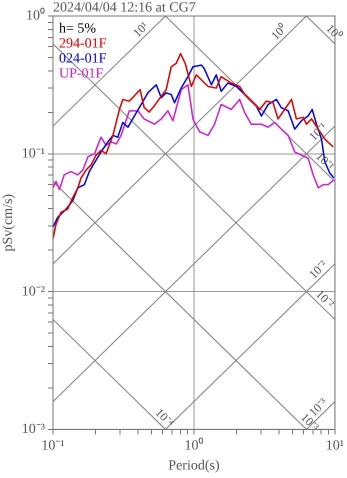  What do you see at coordinates (164, 418) in the screenshot?
I see `annotation: 10⁻⁴` at bounding box center [164, 418].